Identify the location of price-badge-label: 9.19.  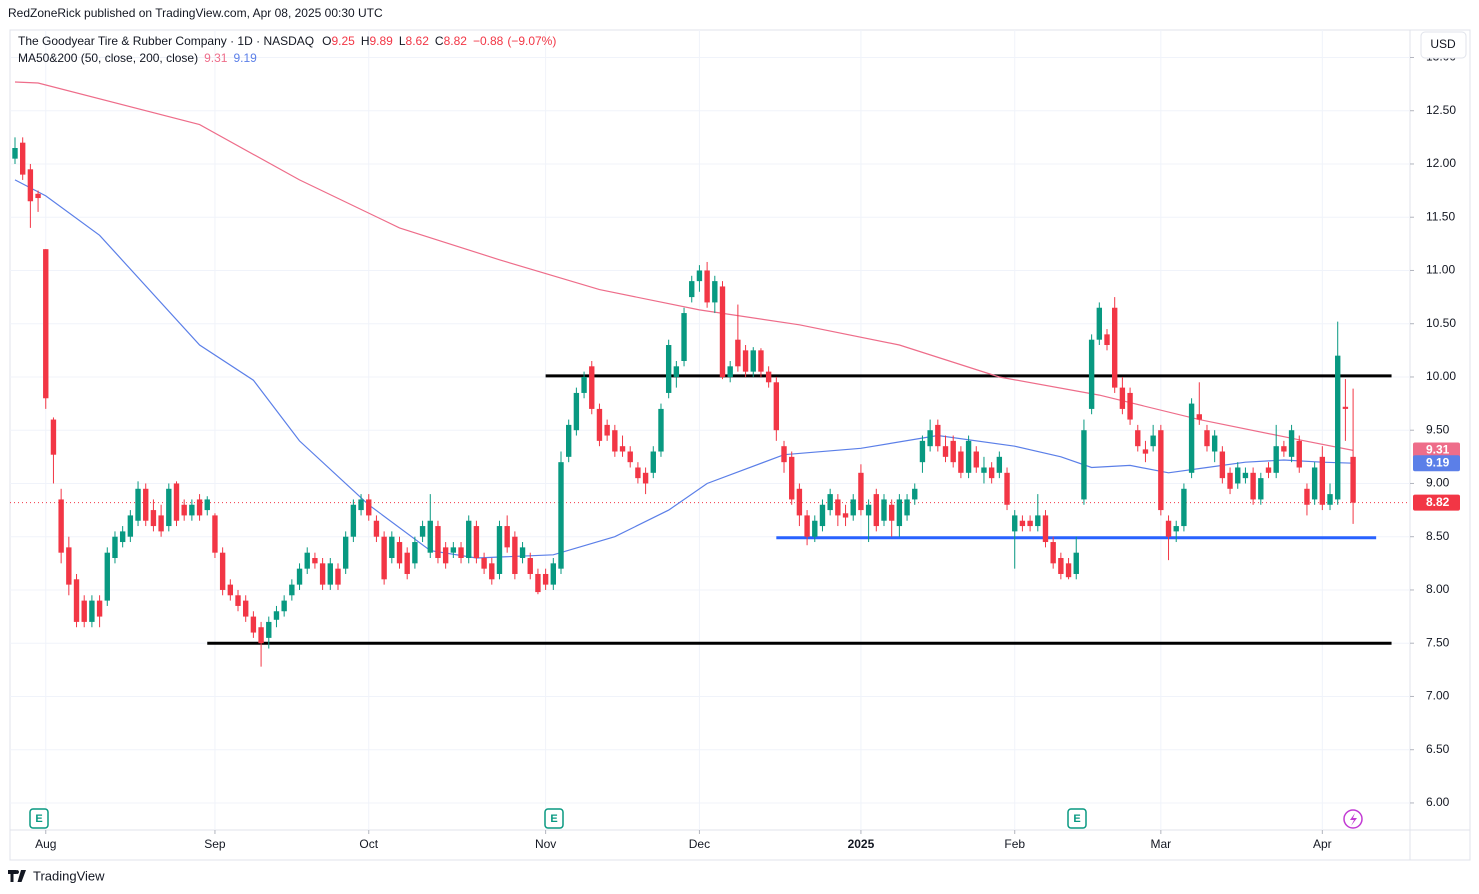
(1438, 462).